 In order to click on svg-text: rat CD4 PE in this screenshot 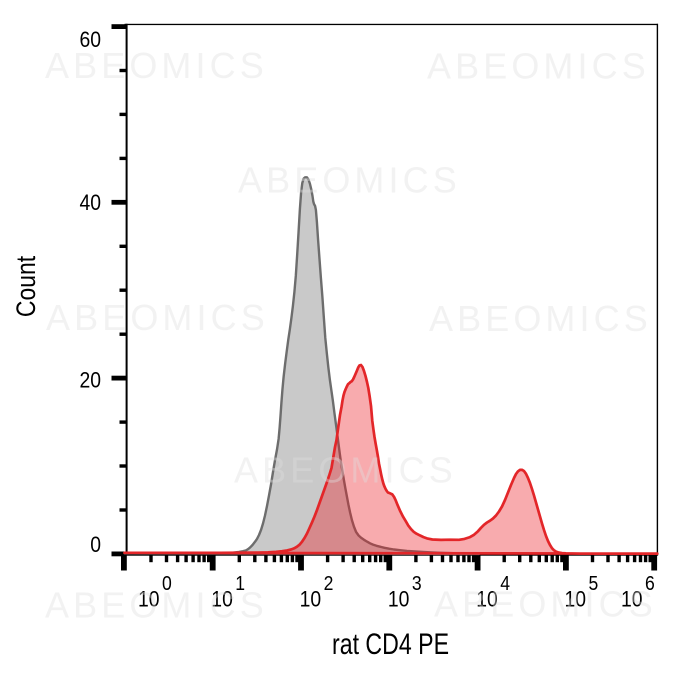, I will do `click(390, 644)`.